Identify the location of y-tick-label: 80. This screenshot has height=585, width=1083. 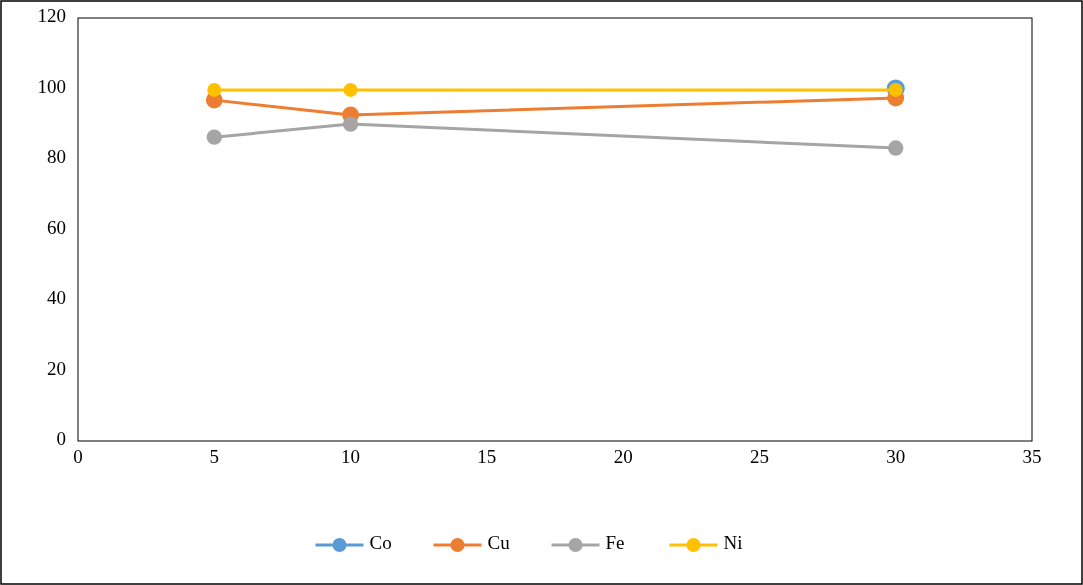
(56, 157).